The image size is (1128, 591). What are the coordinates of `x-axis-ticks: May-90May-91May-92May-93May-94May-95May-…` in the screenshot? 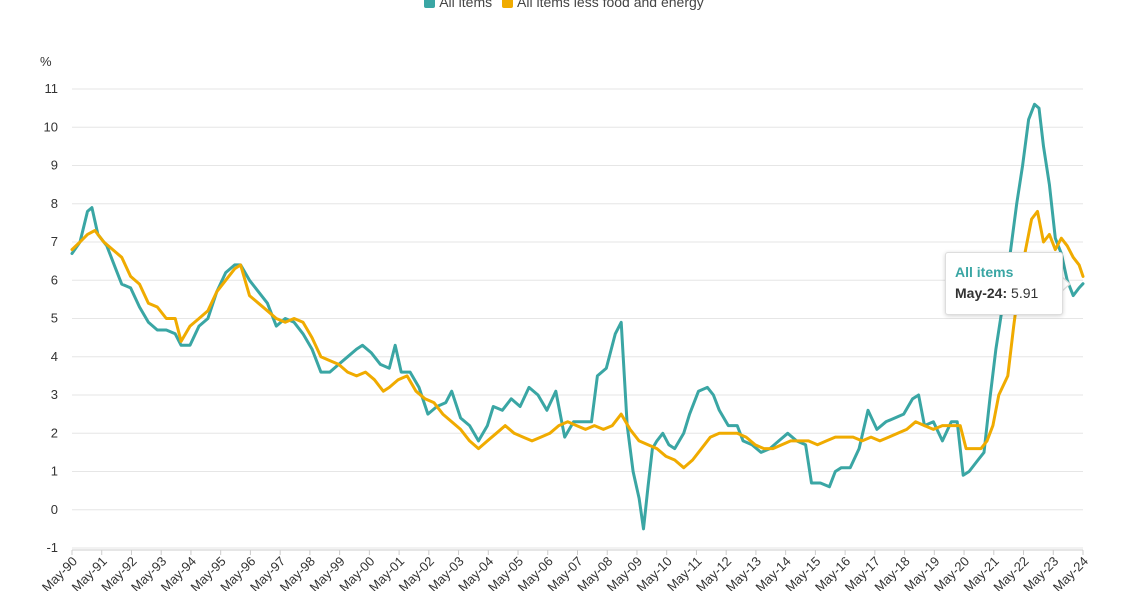 It's located at (565, 570).